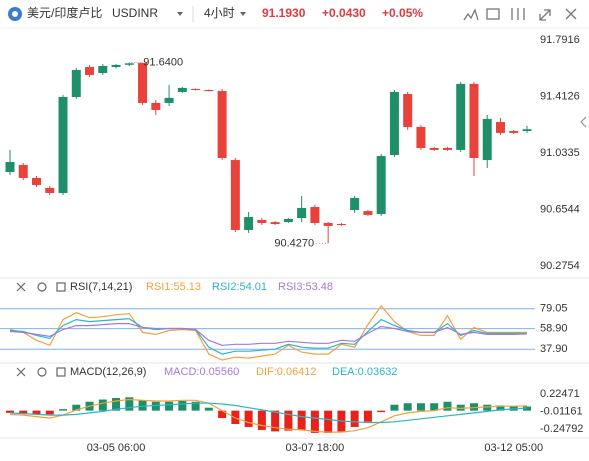  Describe the element at coordinates (21, 372) in the screenshot. I see `macd-close` at that location.